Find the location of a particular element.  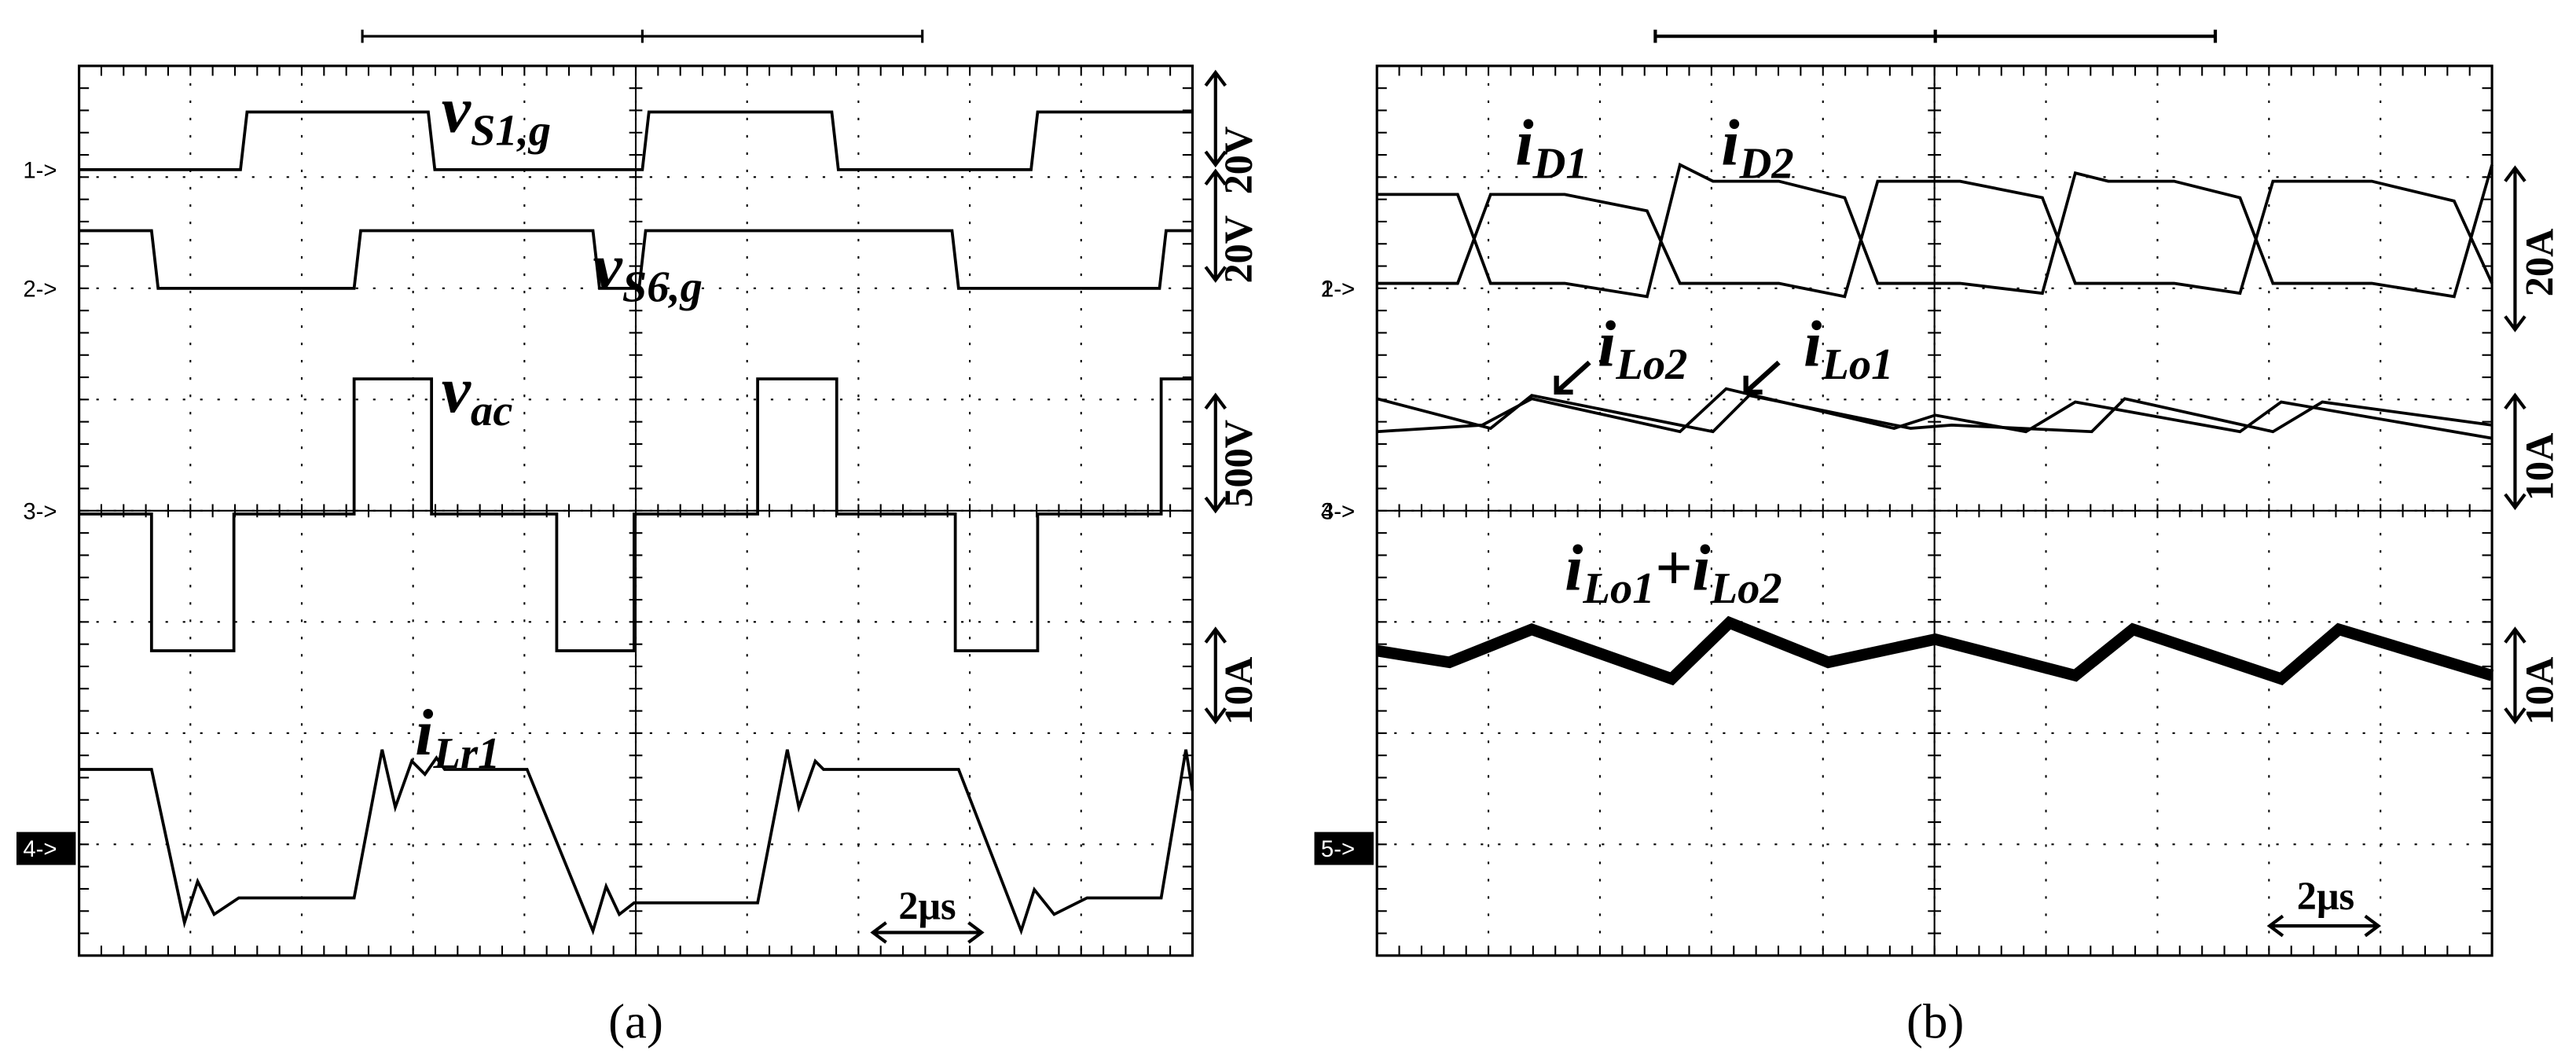

label: iD2 is located at coordinates (1757, 148).